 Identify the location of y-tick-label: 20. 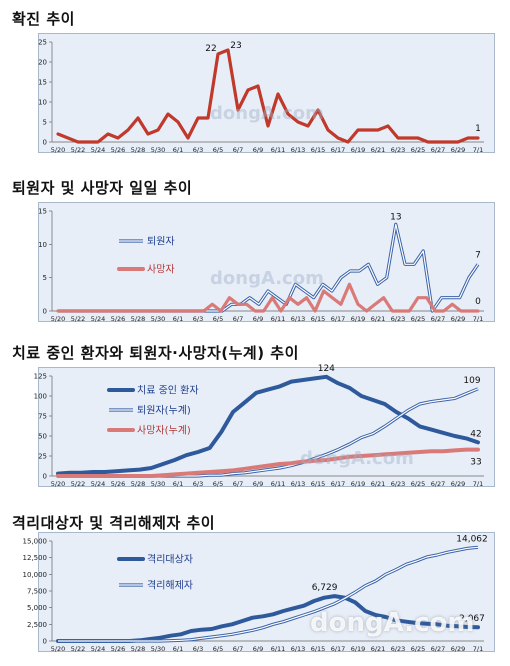
(42, 63).